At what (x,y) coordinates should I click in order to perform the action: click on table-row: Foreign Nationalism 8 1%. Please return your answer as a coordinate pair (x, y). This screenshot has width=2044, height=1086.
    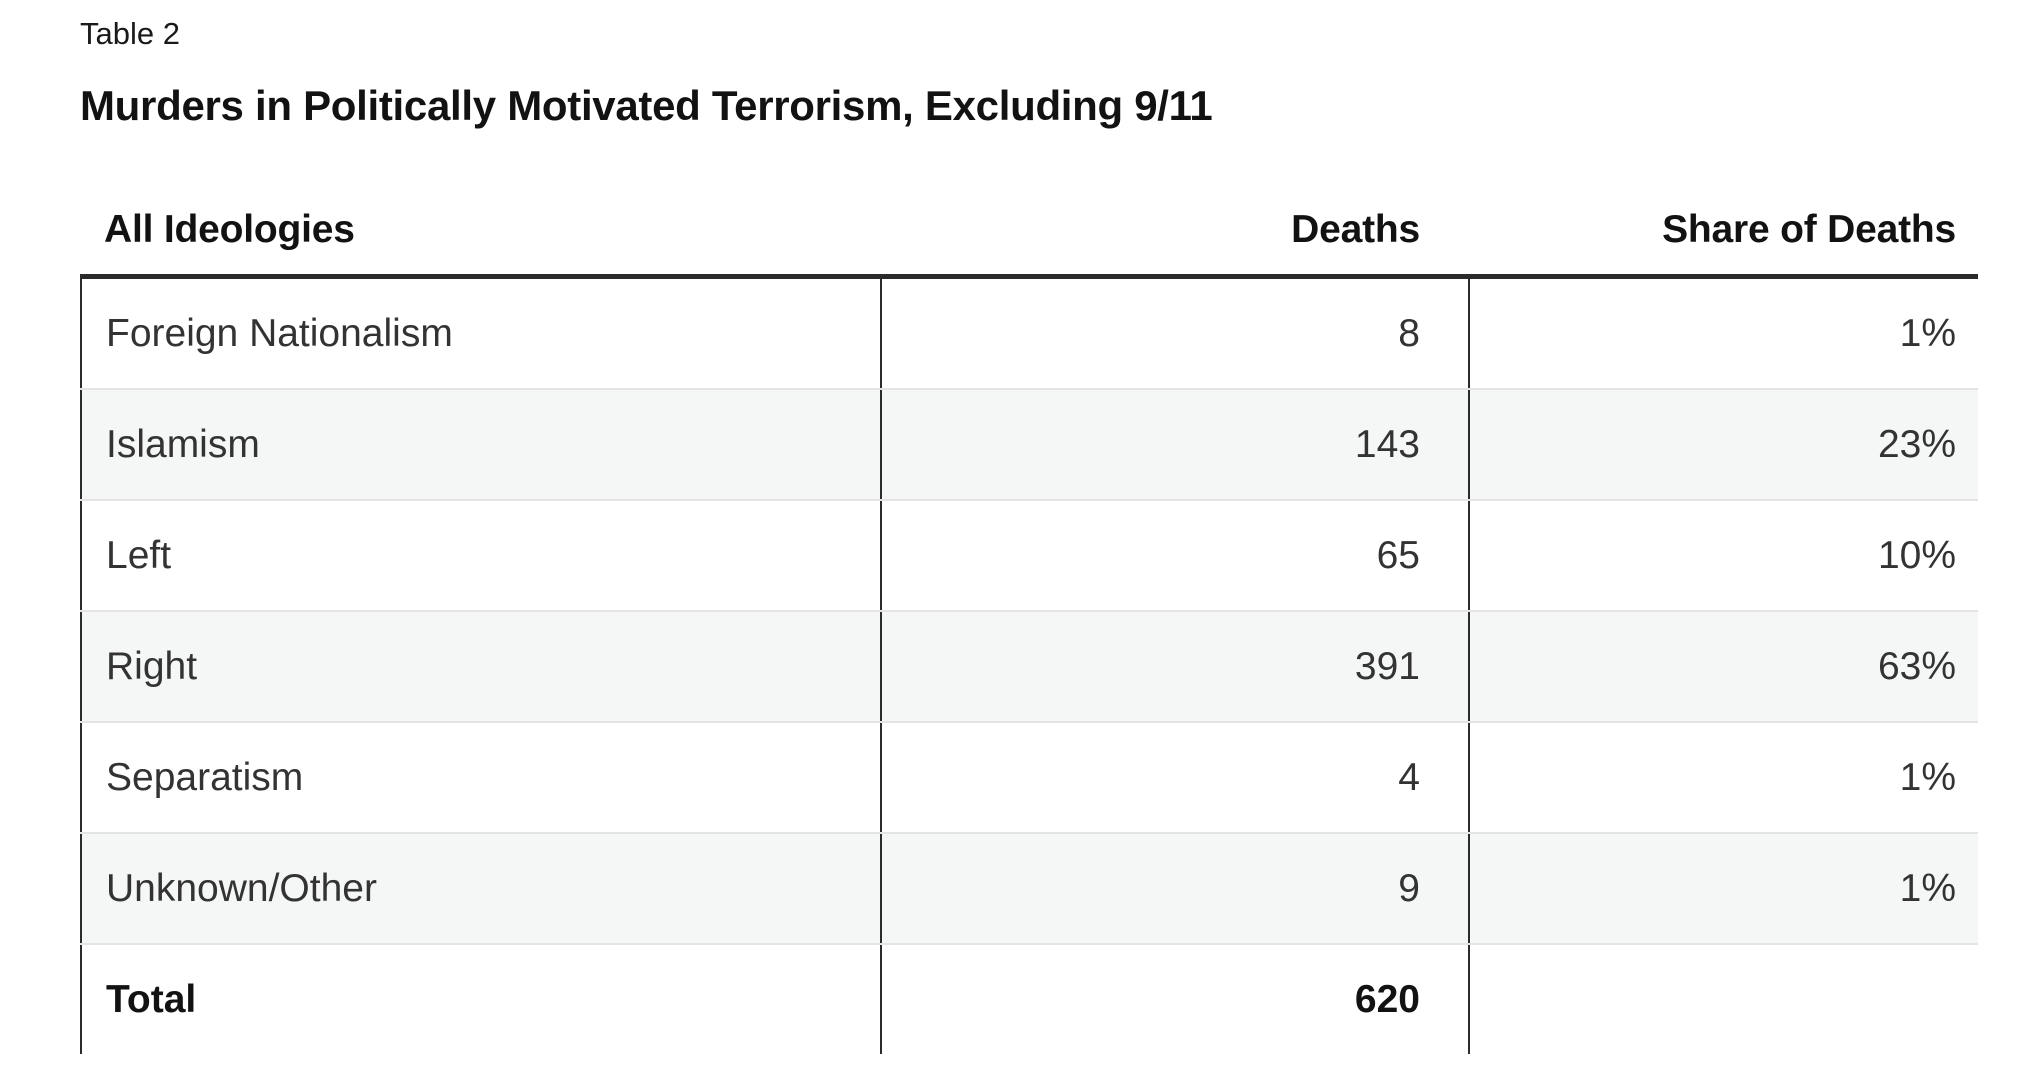
    Looking at the image, I should click on (1029, 334).